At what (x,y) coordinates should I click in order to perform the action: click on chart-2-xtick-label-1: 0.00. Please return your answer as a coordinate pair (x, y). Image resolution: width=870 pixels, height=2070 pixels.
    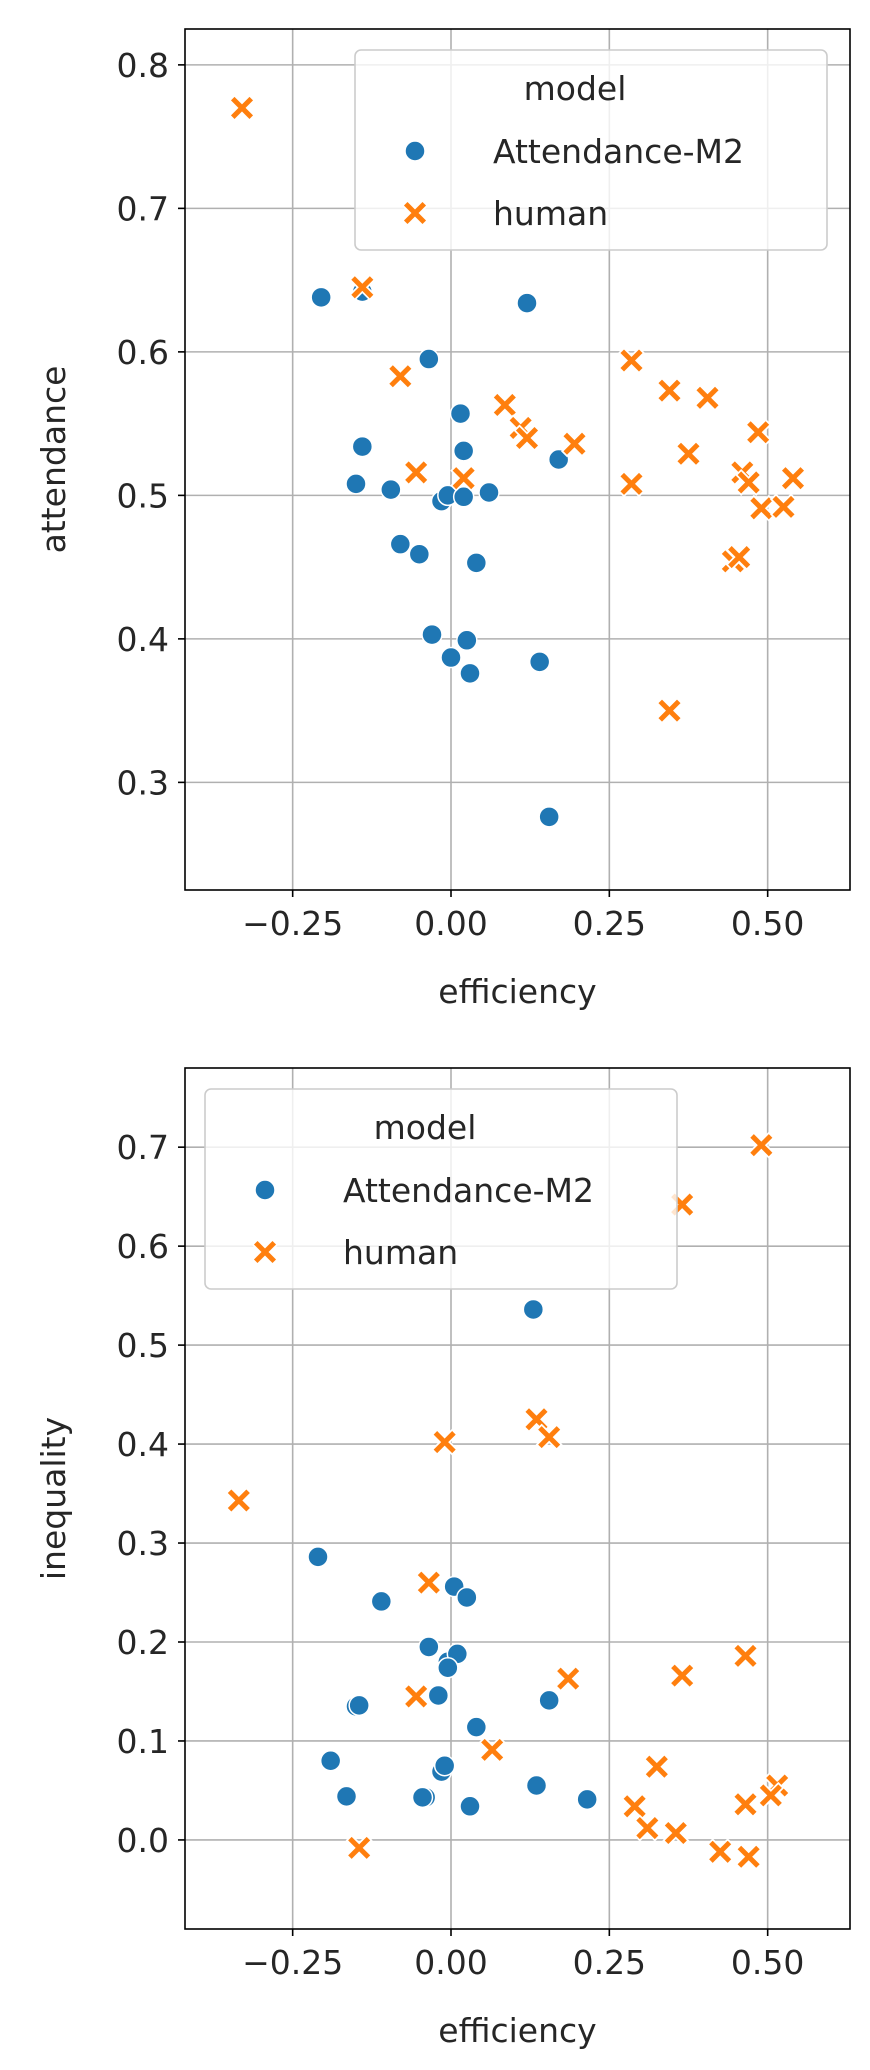
    Looking at the image, I should click on (450, 1962).